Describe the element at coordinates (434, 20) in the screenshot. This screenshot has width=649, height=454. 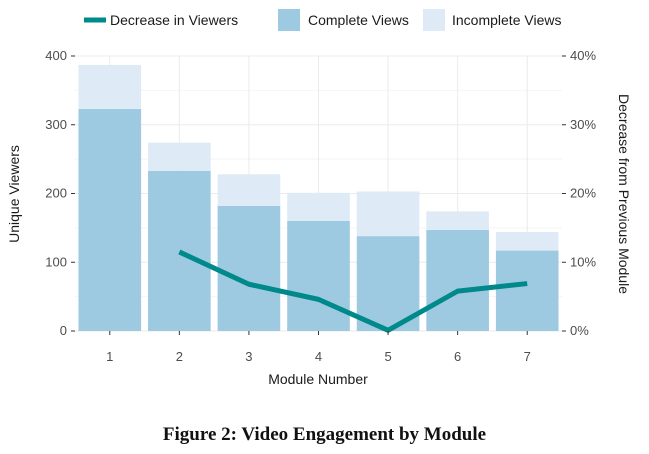
I see `legend-swatch-incomplete` at that location.